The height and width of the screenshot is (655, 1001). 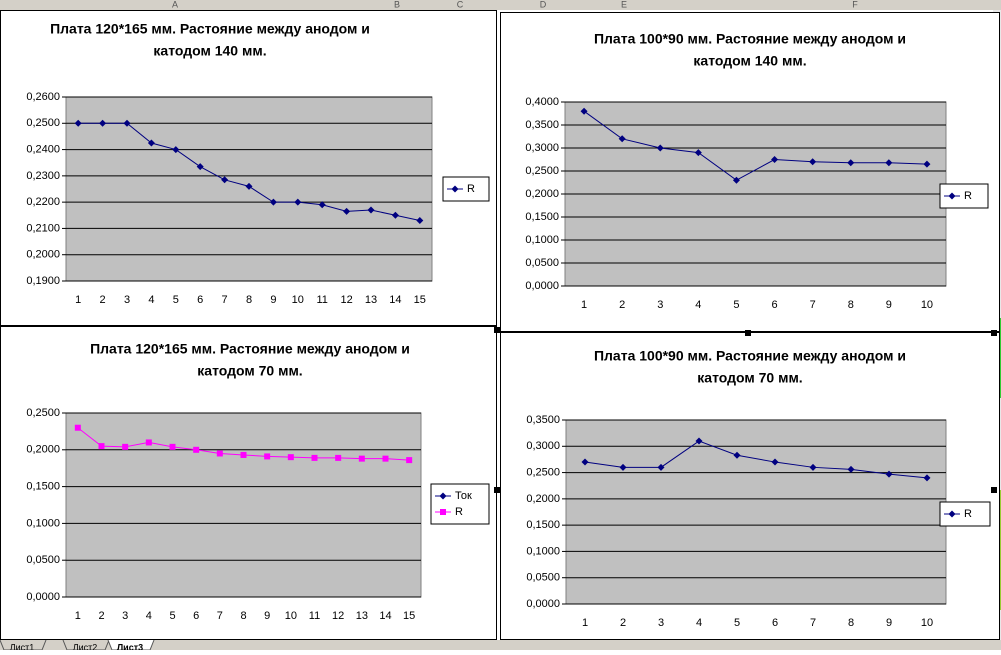 What do you see at coordinates (500, 5) in the screenshot?
I see `column-header-bar` at bounding box center [500, 5].